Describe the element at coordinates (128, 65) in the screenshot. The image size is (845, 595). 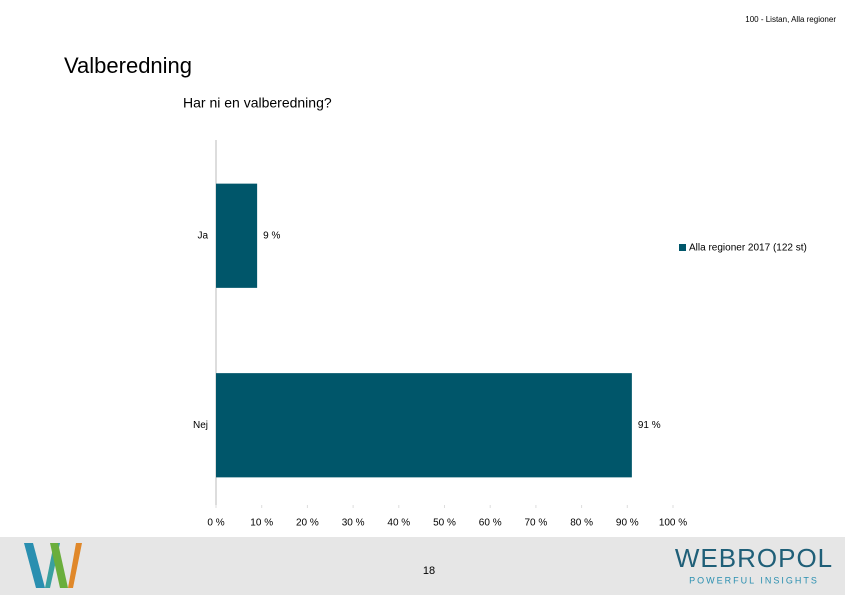
I see `slide-title: Valberedning` at that location.